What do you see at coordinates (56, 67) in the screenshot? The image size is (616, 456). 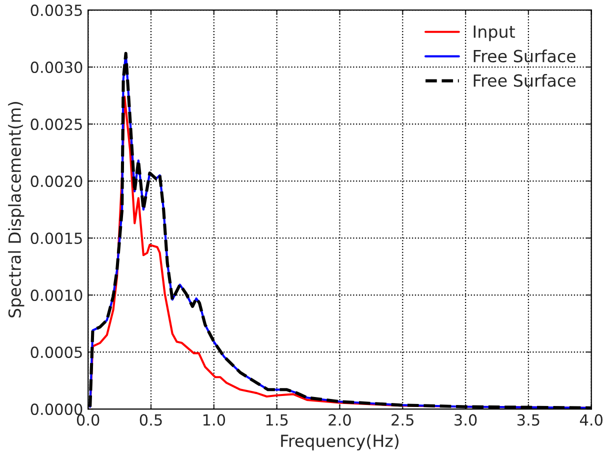 I see `y-tick-label: 0.0030` at bounding box center [56, 67].